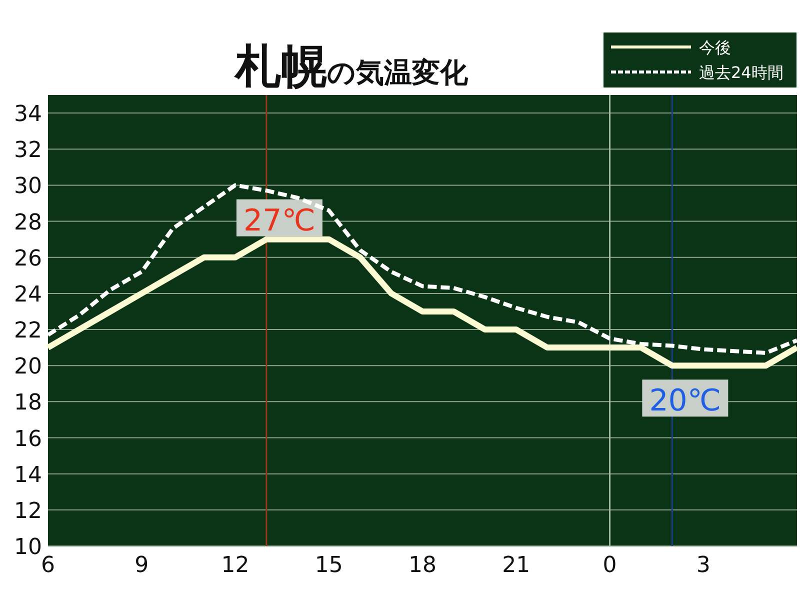  I want to click on legend-label: 今後, so click(715, 47).